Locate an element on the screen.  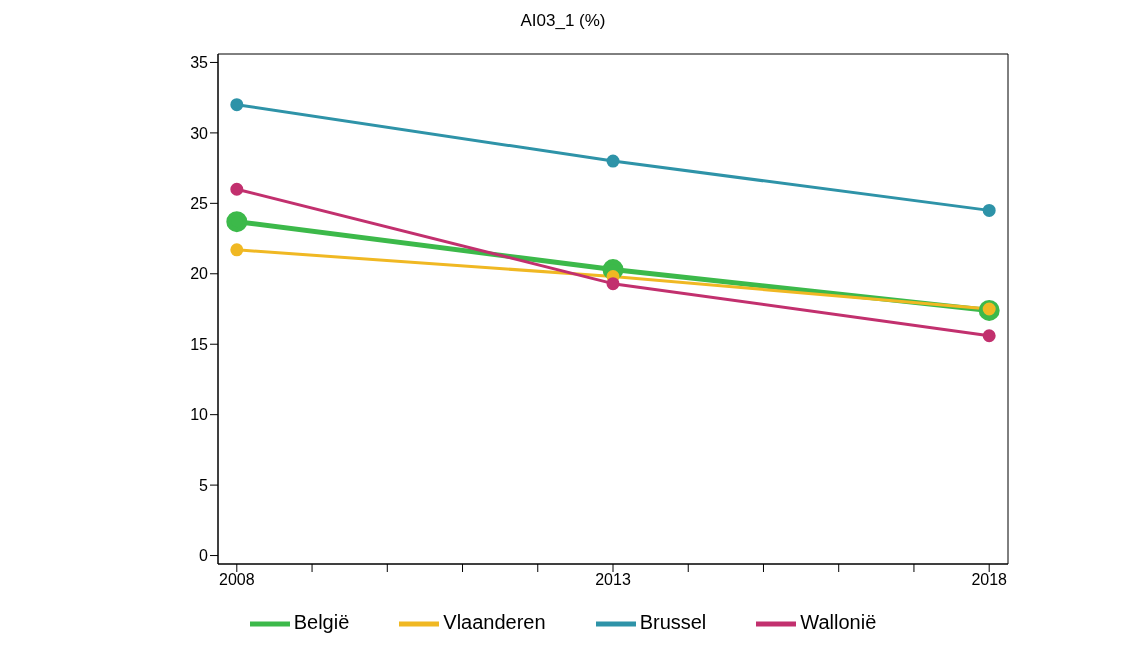
legend-label: België is located at coordinates (321, 622).